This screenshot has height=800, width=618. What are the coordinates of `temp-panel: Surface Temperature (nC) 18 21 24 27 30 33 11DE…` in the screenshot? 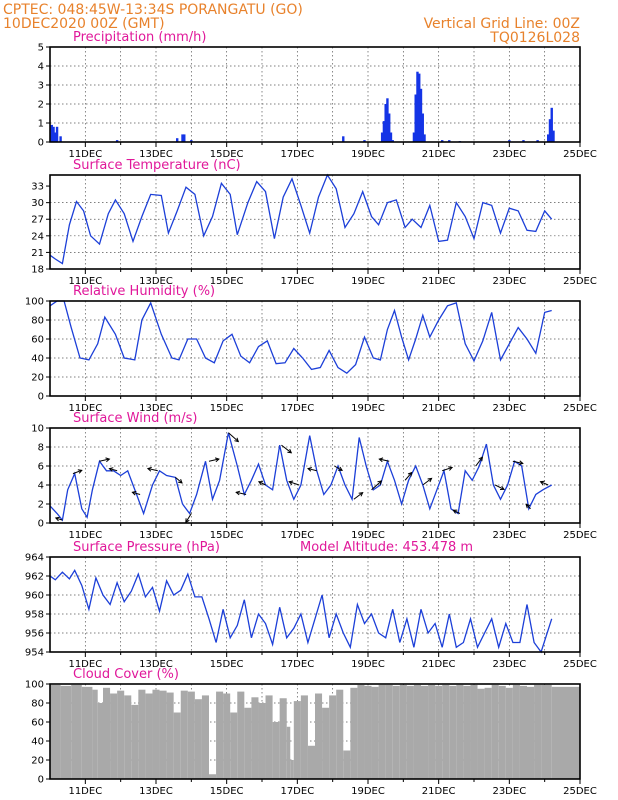 It's located at (314, 222).